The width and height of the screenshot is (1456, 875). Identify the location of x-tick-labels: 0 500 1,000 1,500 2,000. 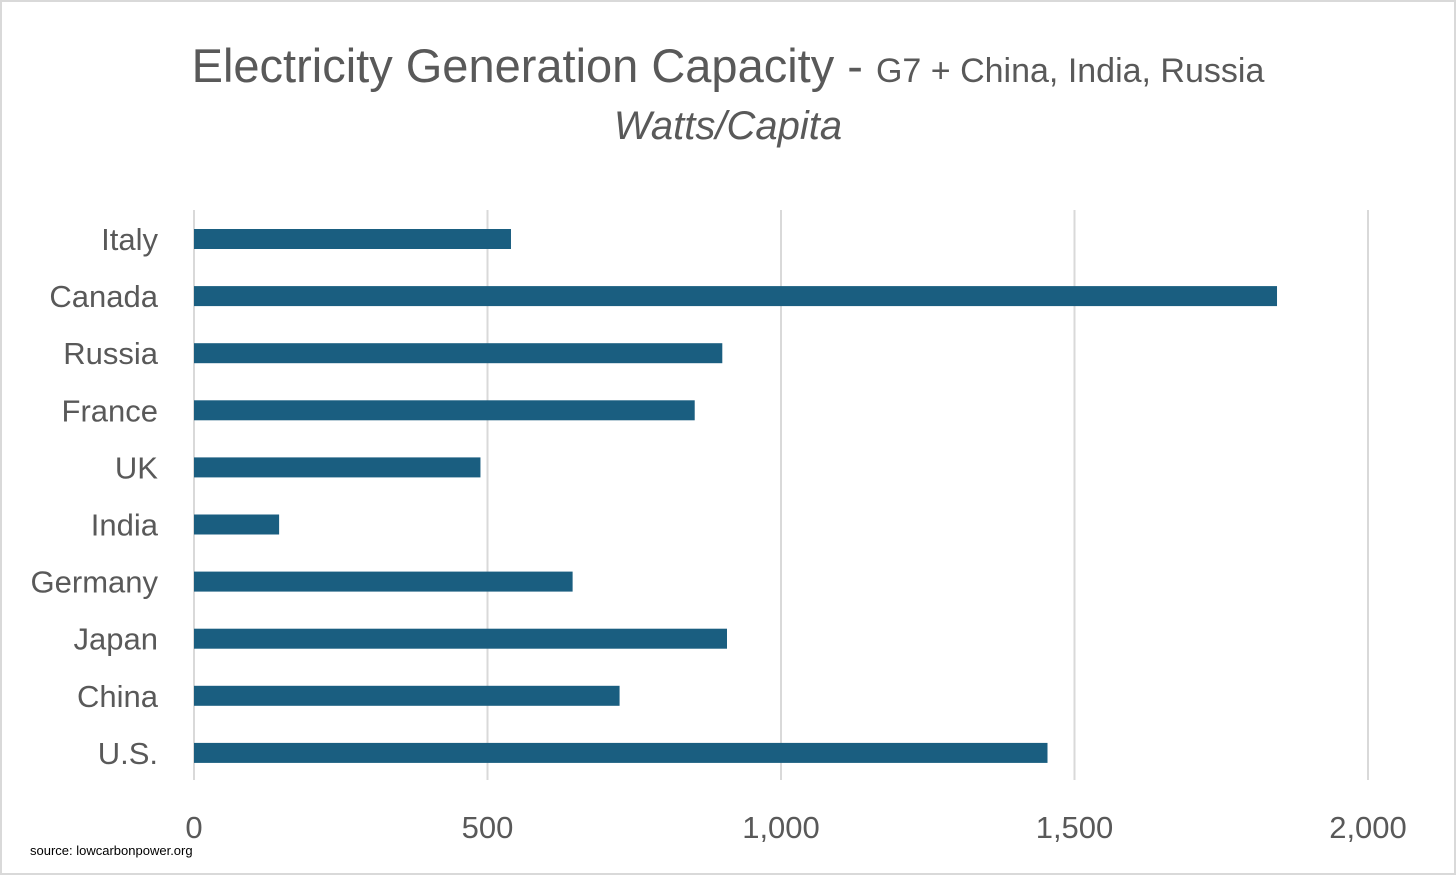
(795, 827).